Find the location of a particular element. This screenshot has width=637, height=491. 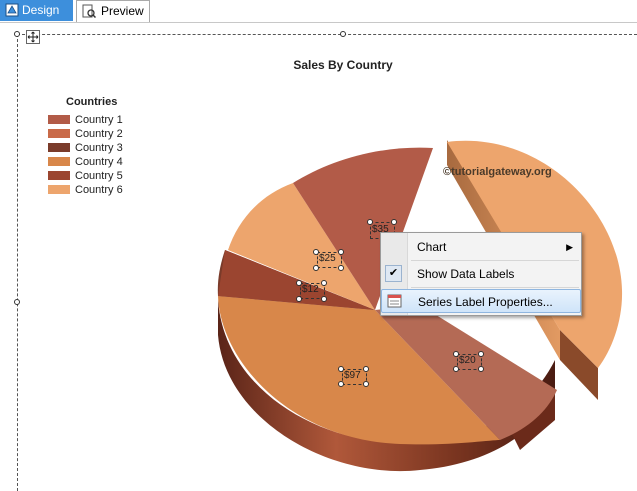

chart-title: Sales By Country is located at coordinates (343, 65).